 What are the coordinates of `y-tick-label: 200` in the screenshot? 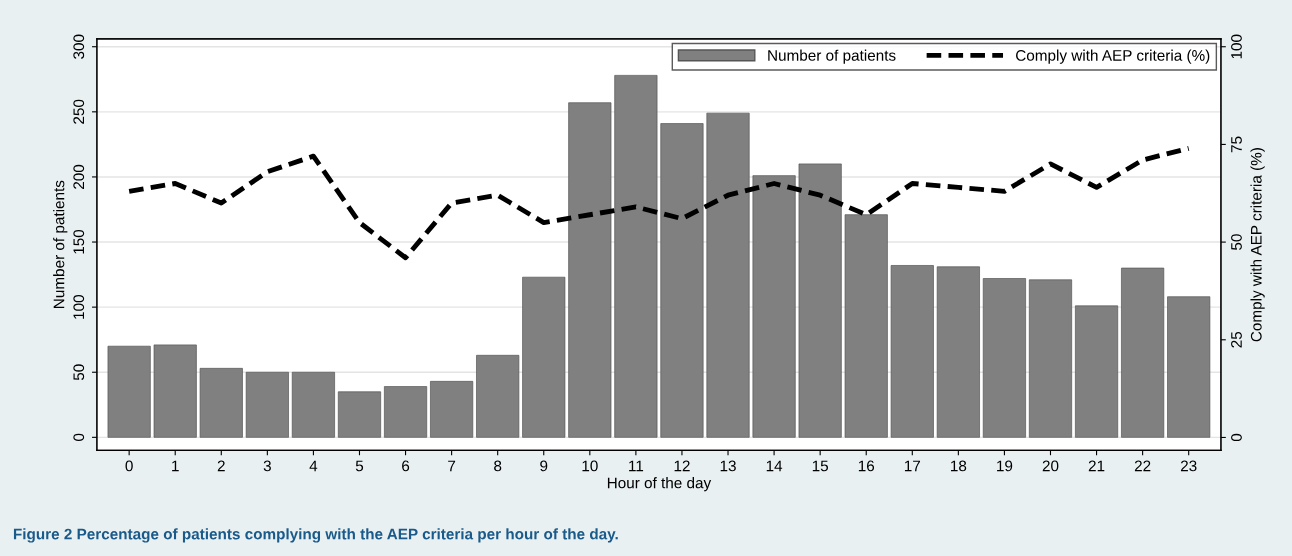 It's located at (79, 176).